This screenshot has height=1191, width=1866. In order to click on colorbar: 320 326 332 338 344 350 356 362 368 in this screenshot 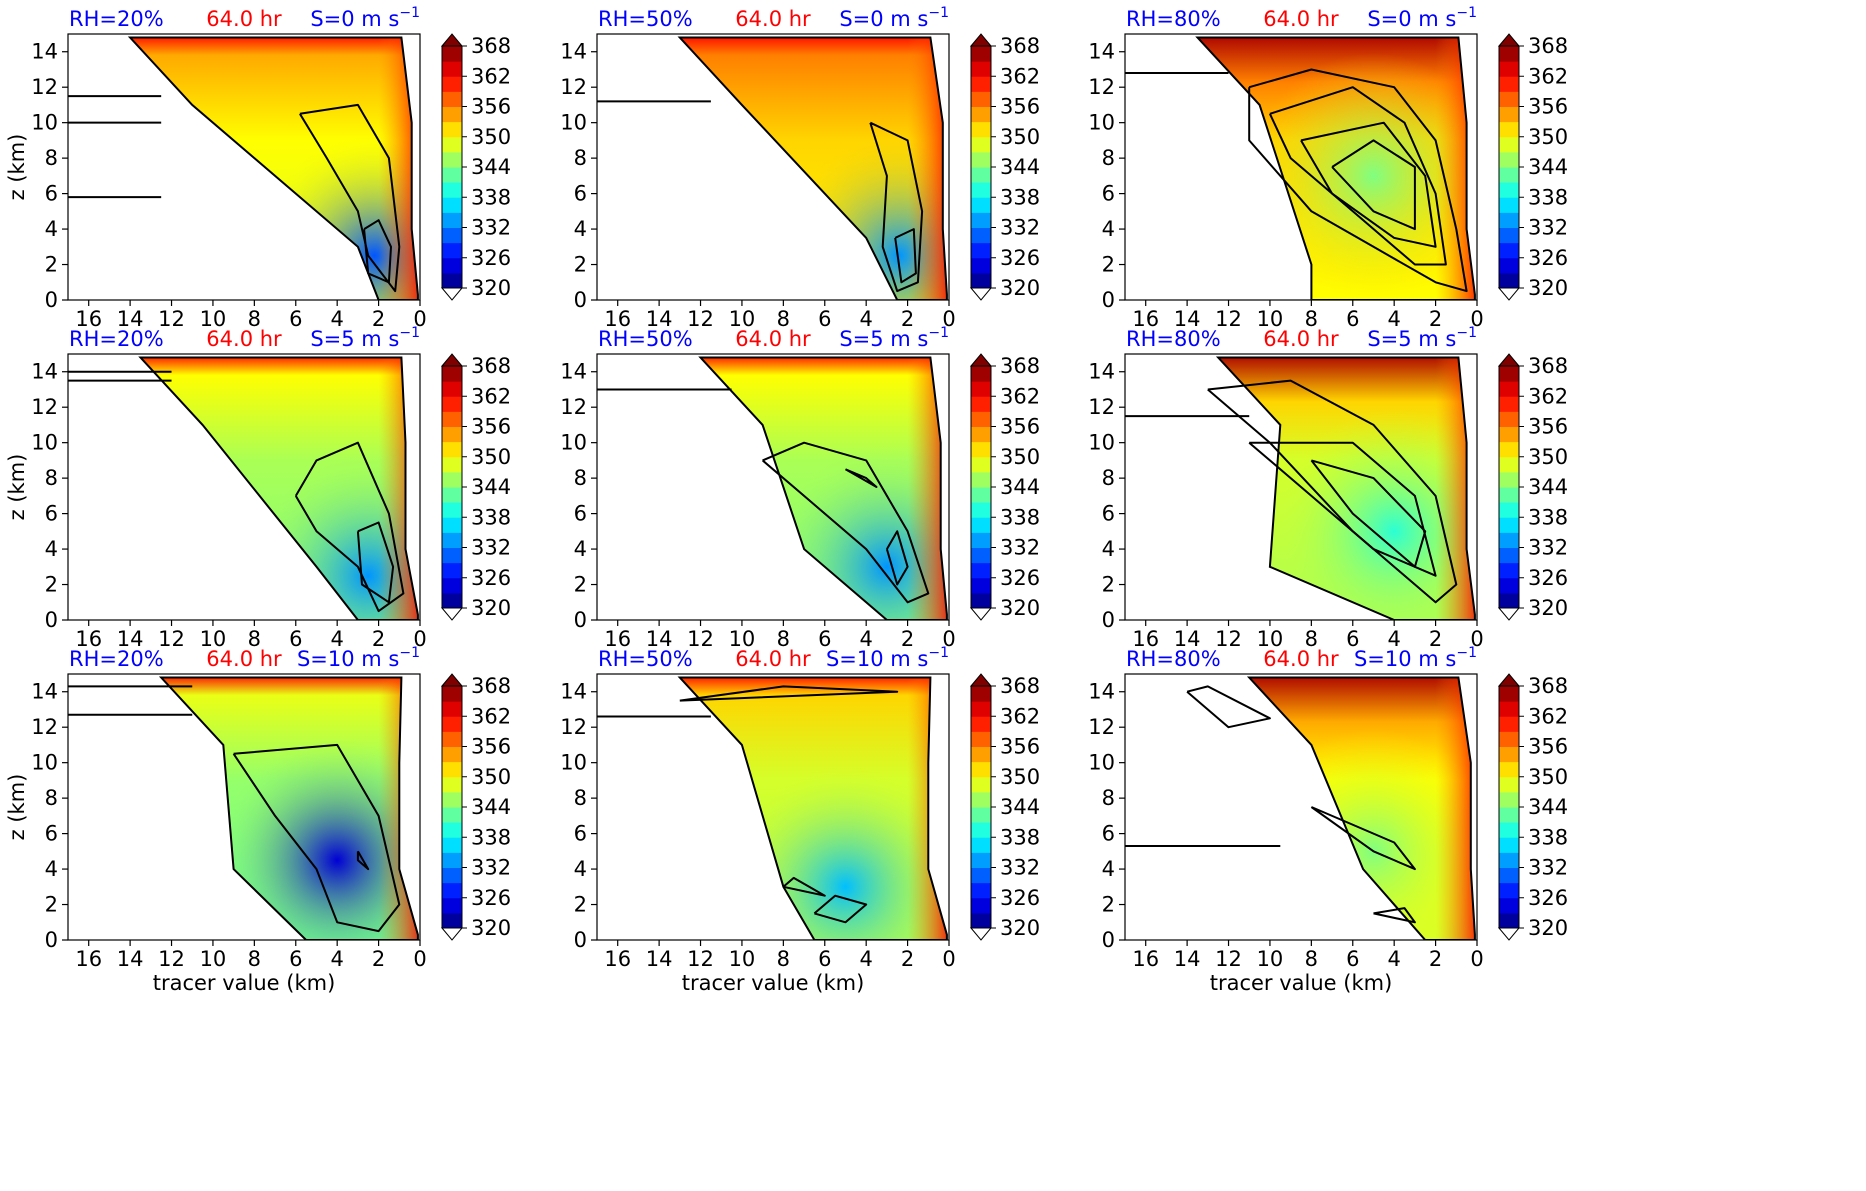, I will do `click(1004, 167)`.